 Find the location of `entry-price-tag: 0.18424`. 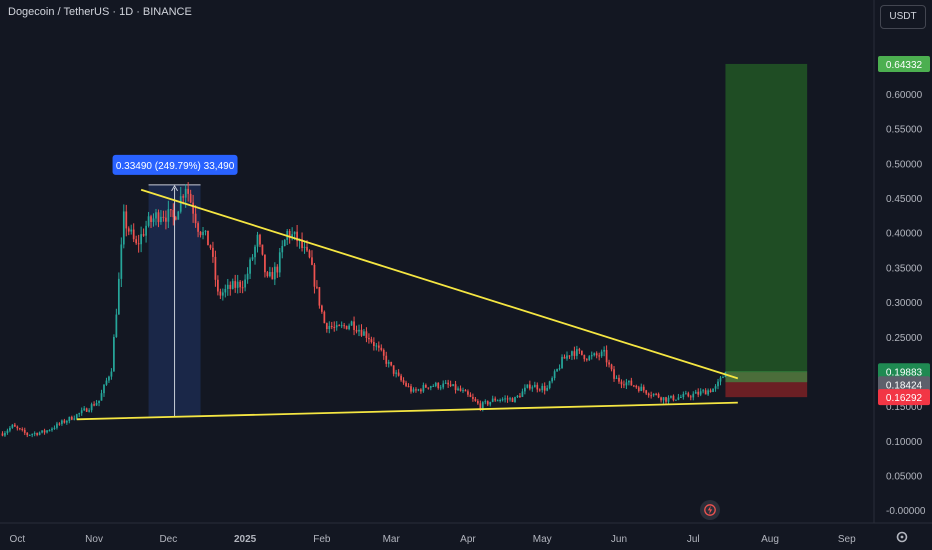

entry-price-tag: 0.18424 is located at coordinates (904, 385).